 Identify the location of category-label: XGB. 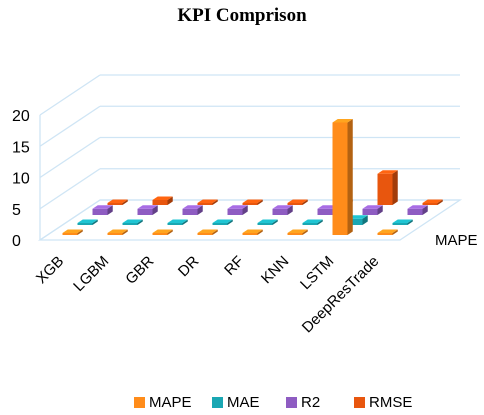
(50, 270).